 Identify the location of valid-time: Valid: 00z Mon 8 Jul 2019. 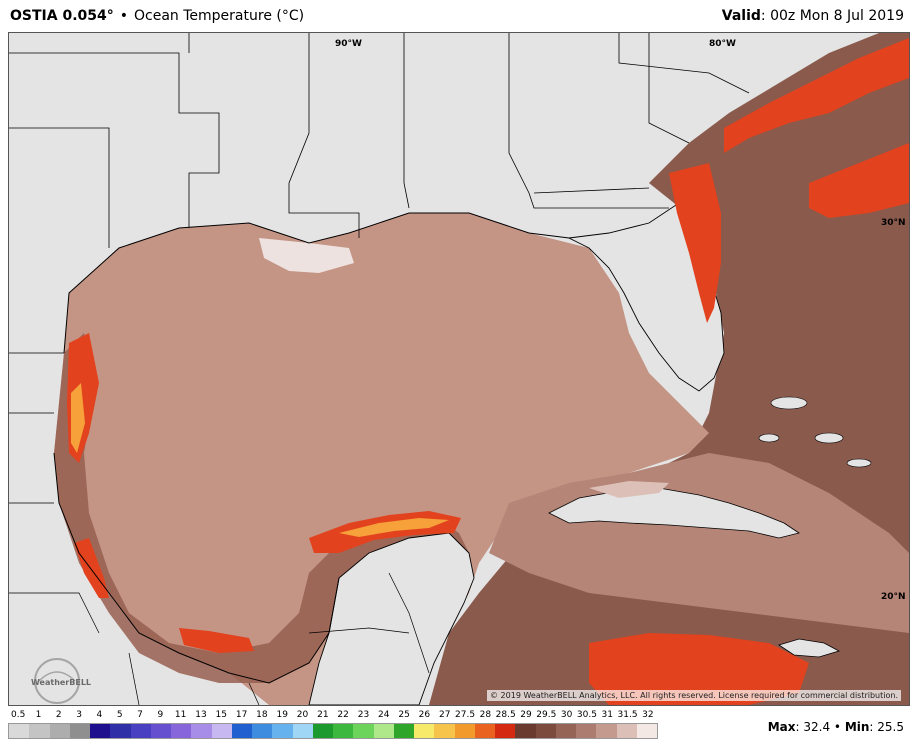
(813, 16).